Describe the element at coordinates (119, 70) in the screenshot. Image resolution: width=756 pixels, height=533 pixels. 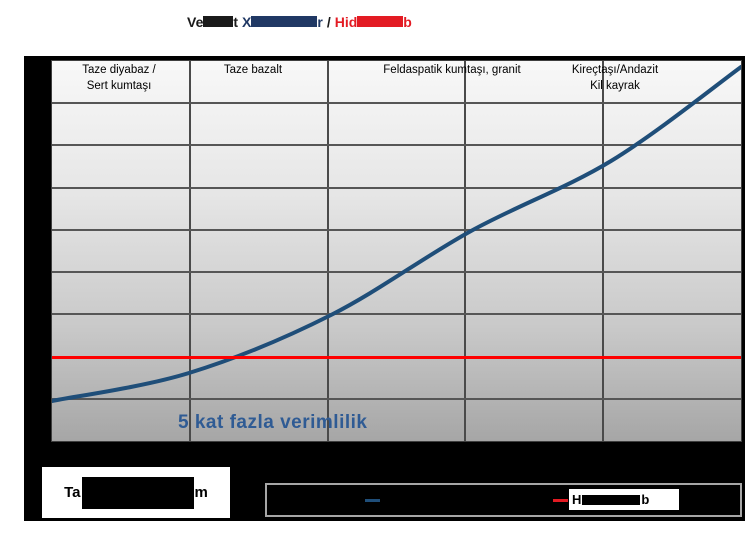
I see `column-header-1-line1: Taze diyabaz /` at that location.